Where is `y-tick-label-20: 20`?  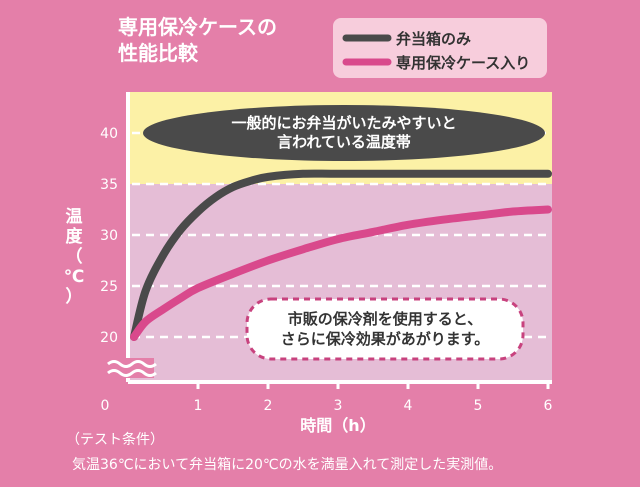
y-tick-label-20: 20 is located at coordinates (109, 338).